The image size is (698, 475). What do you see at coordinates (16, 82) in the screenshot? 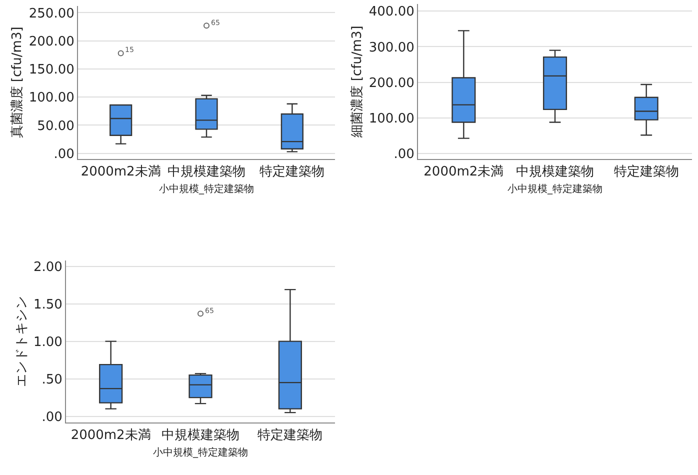
I see `y-axis-title: 真菌濃度 [cfu/m3]` at bounding box center [16, 82].